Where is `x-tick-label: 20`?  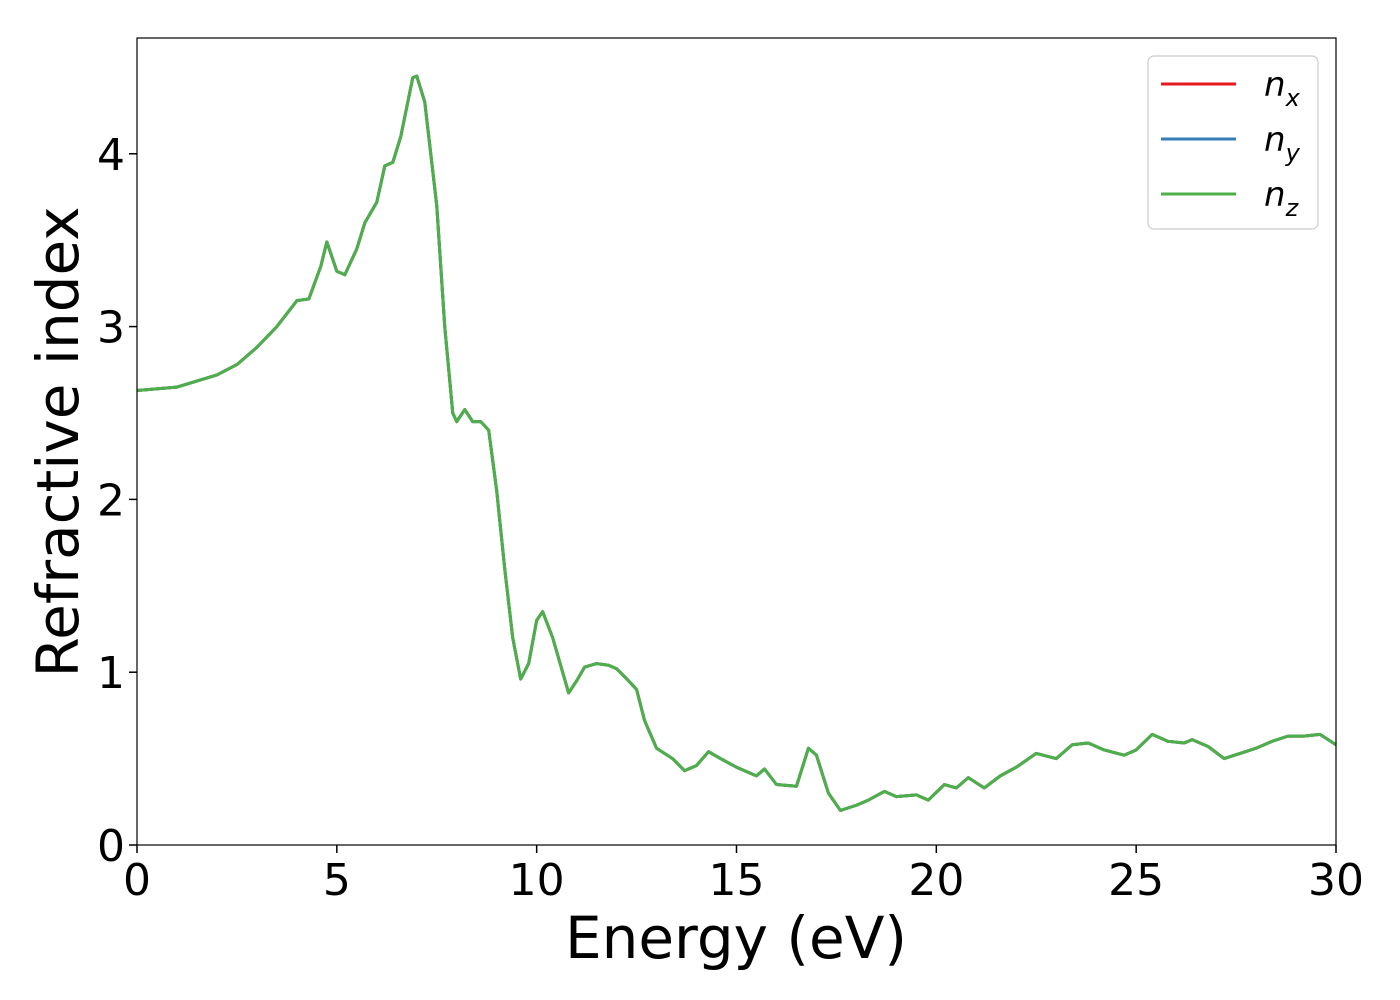
x-tick-label: 20 is located at coordinates (936, 880).